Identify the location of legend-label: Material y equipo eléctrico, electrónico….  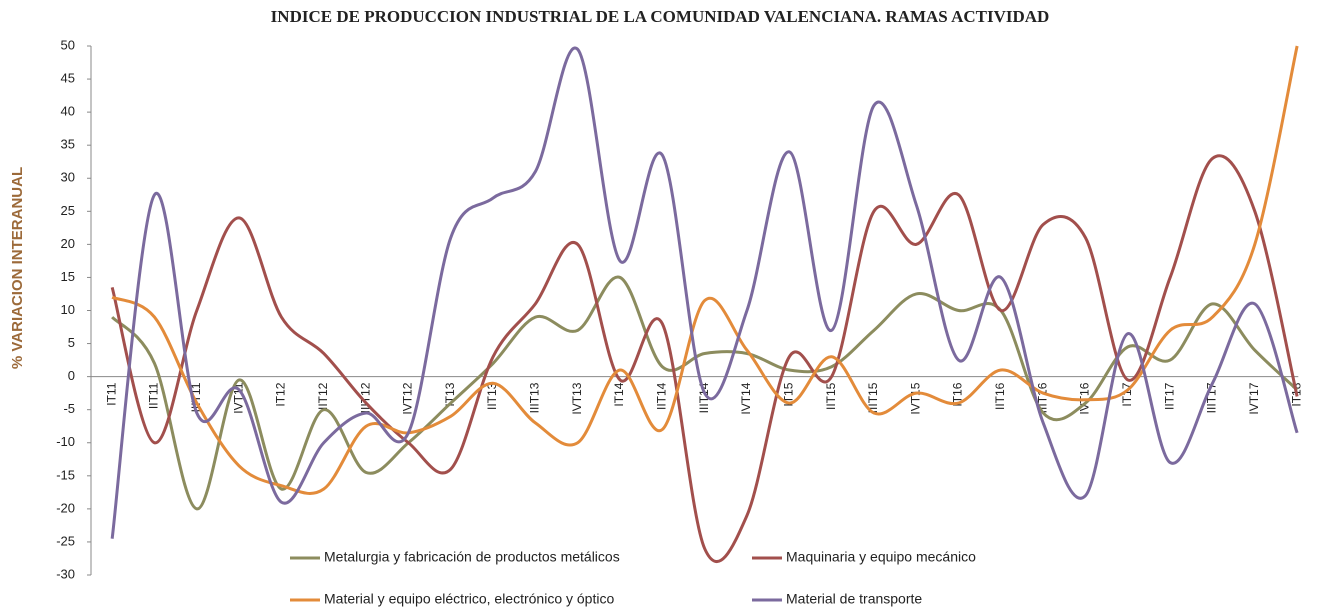
(469, 599).